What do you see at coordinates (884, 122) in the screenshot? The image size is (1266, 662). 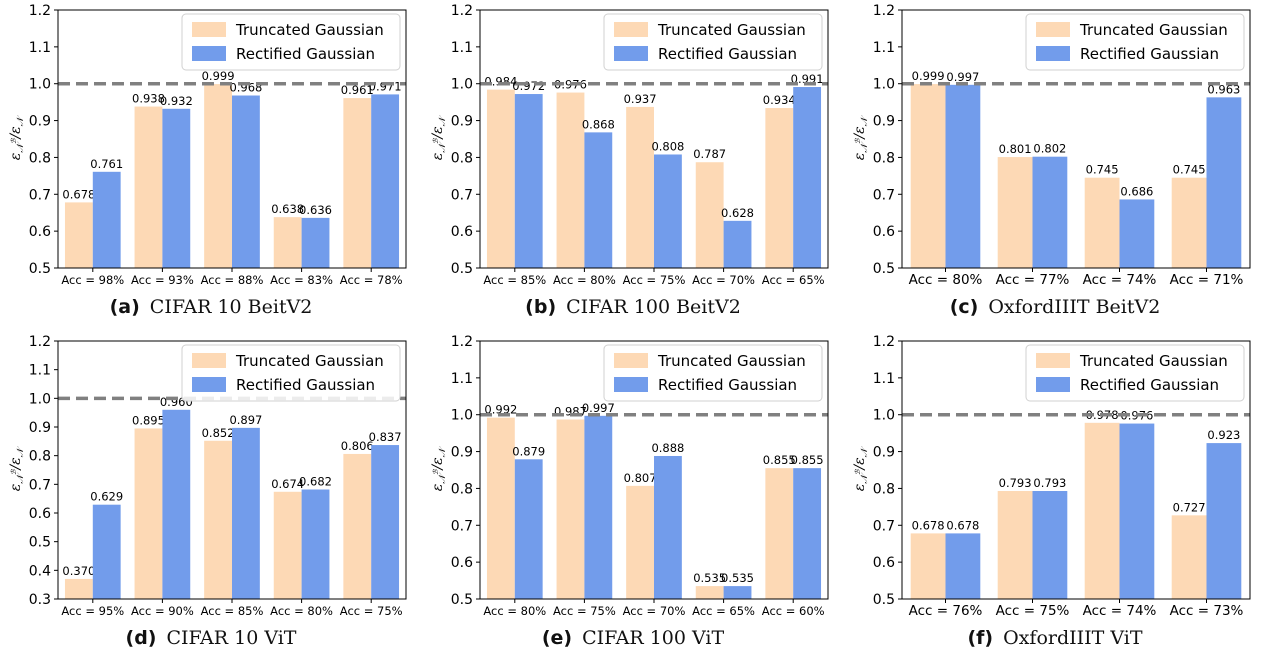 I see `y-tick-label: 0.9` at bounding box center [884, 122].